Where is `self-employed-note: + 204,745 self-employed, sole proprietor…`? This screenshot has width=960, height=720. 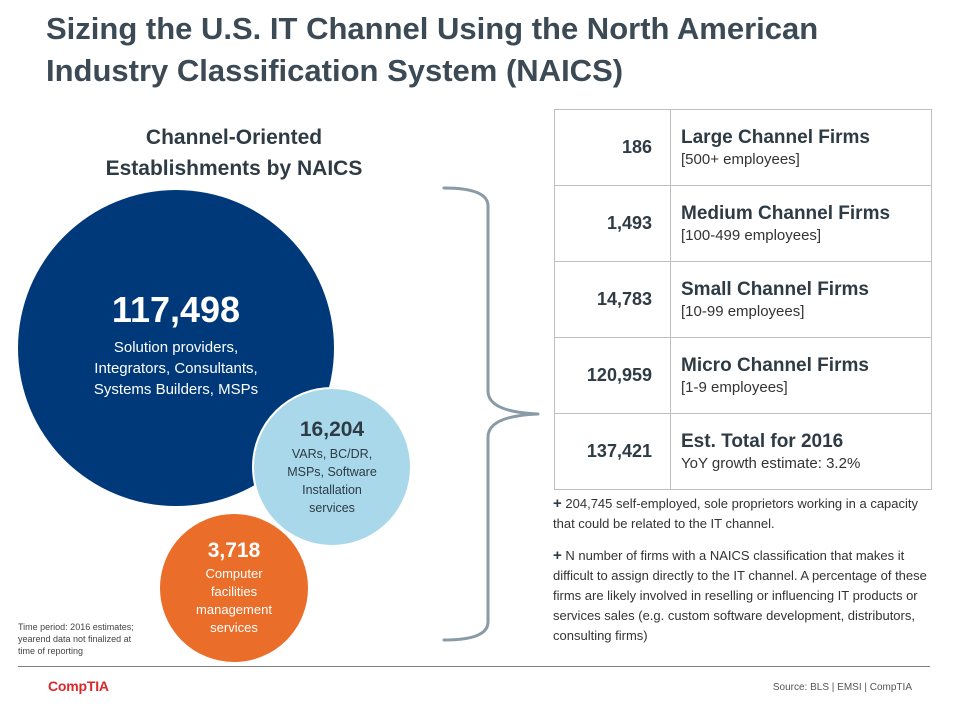 self-employed-note: + 204,745 self-employed, sole proprietor… is located at coordinates (742, 514).